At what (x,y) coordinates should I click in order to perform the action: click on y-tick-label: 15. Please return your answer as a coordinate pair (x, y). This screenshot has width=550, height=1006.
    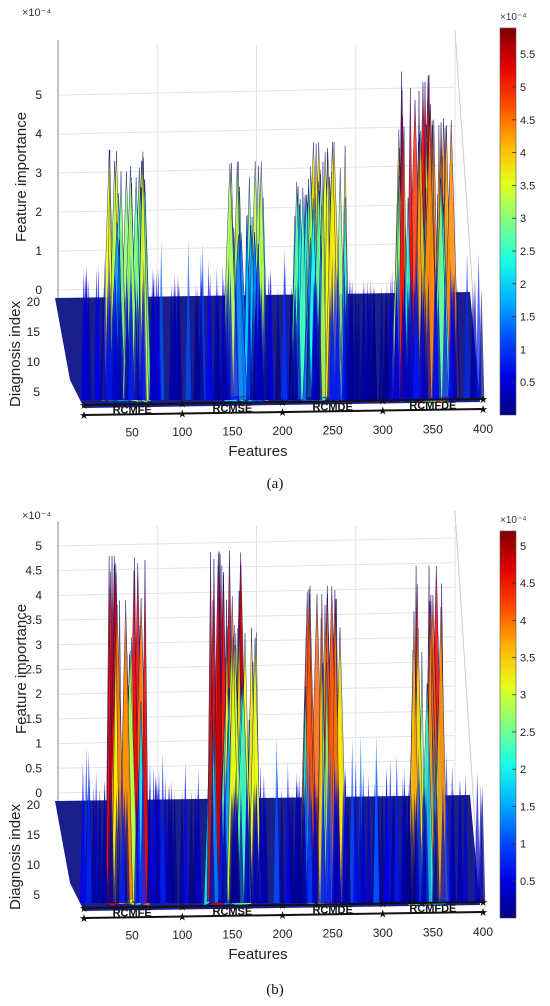
    Looking at the image, I should click on (34, 835).